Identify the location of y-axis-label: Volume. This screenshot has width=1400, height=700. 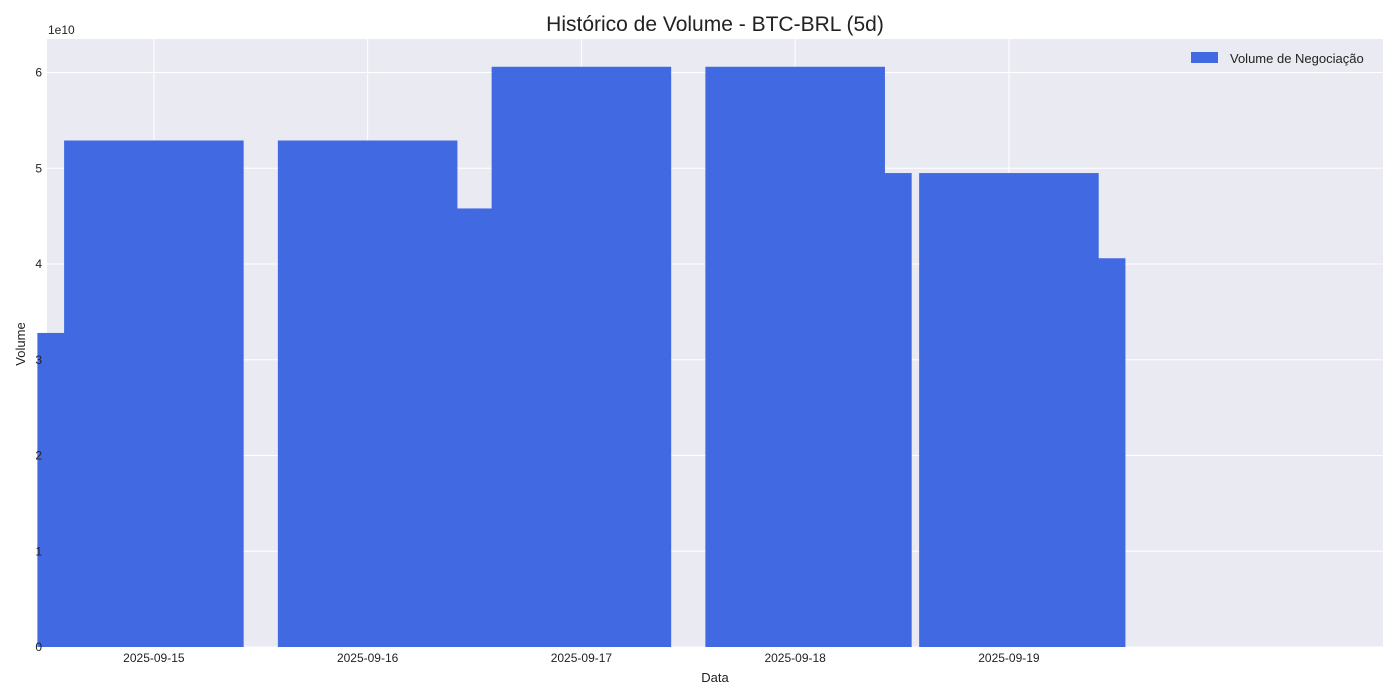
(20, 343).